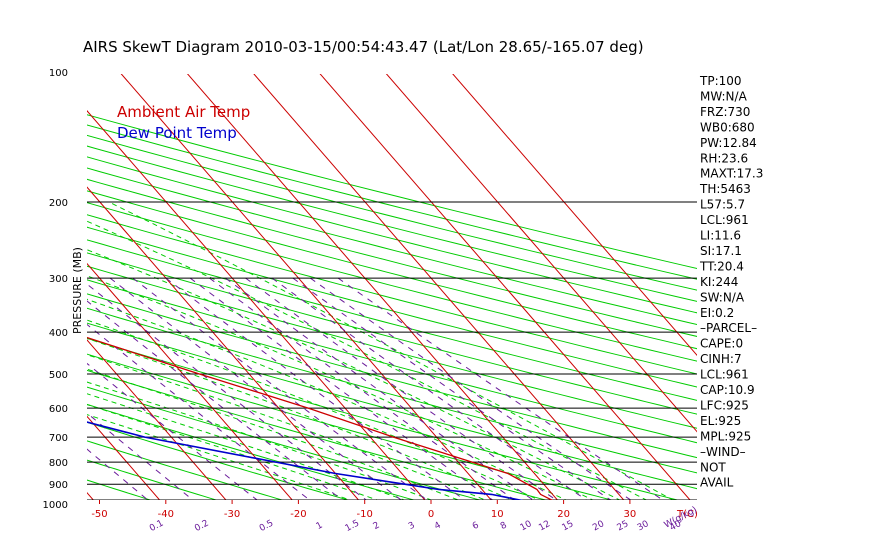 This screenshot has height=560, width=870. Describe the element at coordinates (365, 514) in the screenshot. I see `bottom-temp-tick-label: -10` at that location.